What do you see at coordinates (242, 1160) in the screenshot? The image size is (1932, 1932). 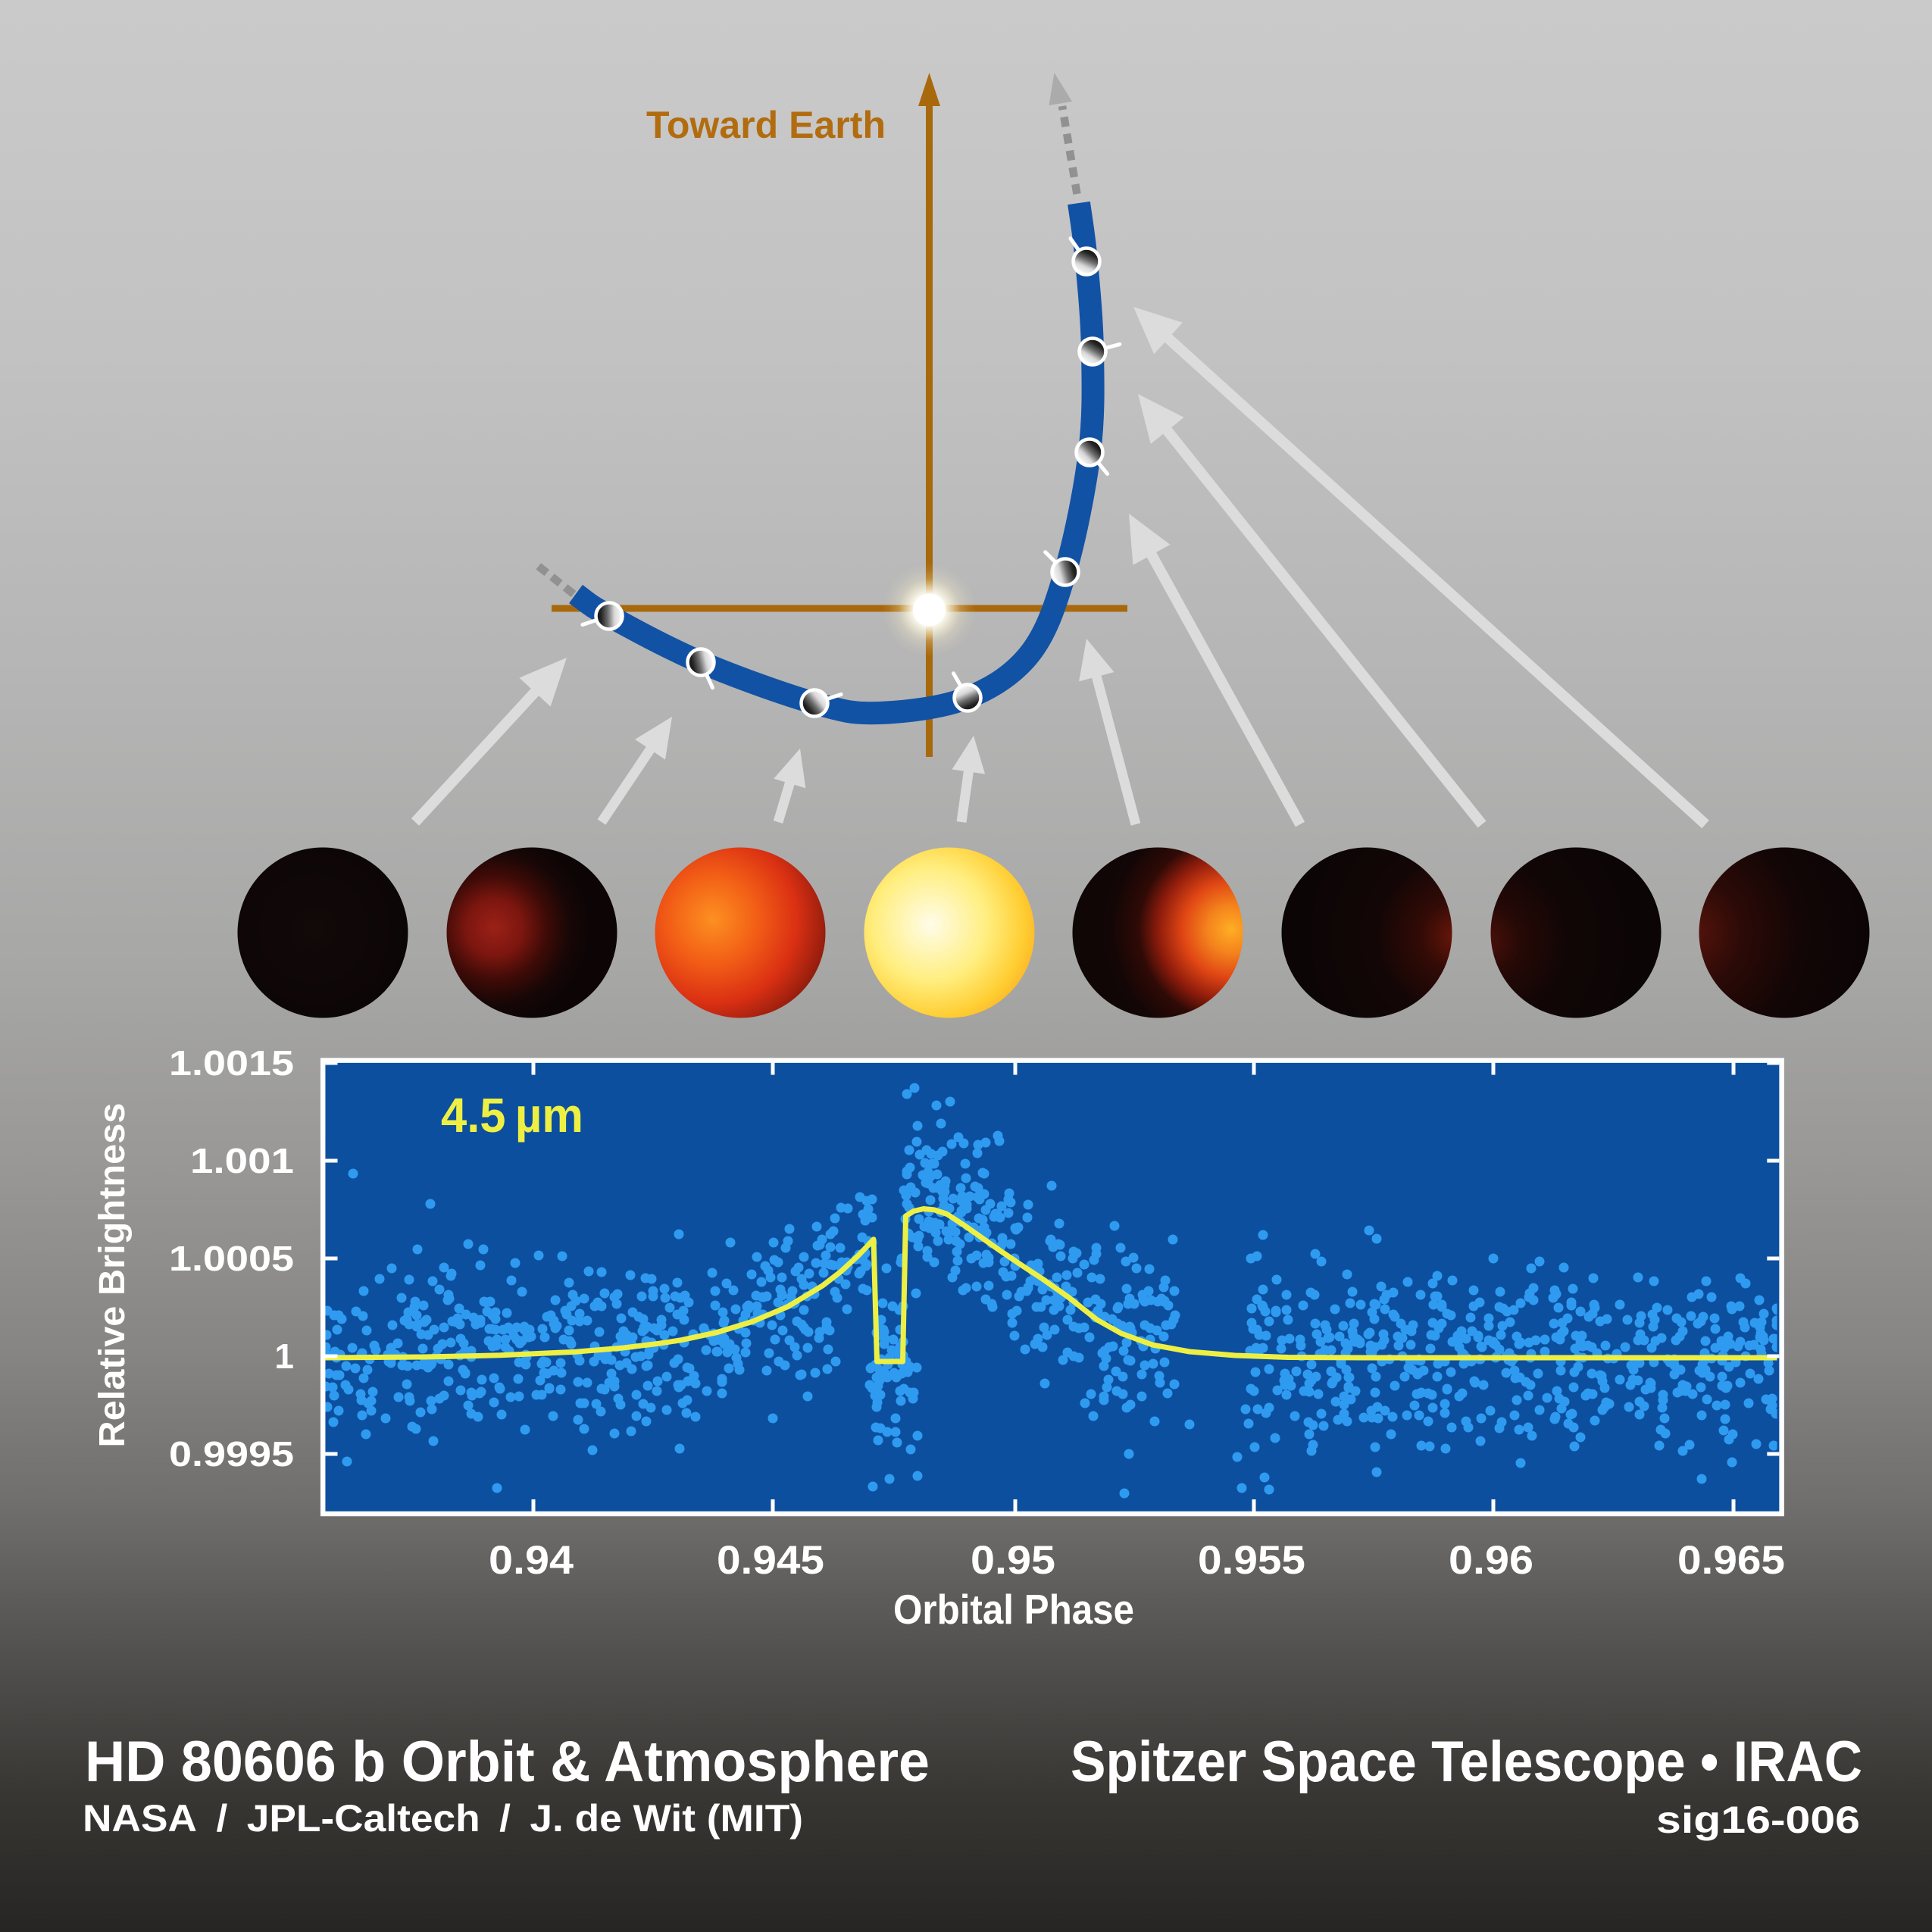 I see `svg-text: 1.001` at bounding box center [242, 1160].